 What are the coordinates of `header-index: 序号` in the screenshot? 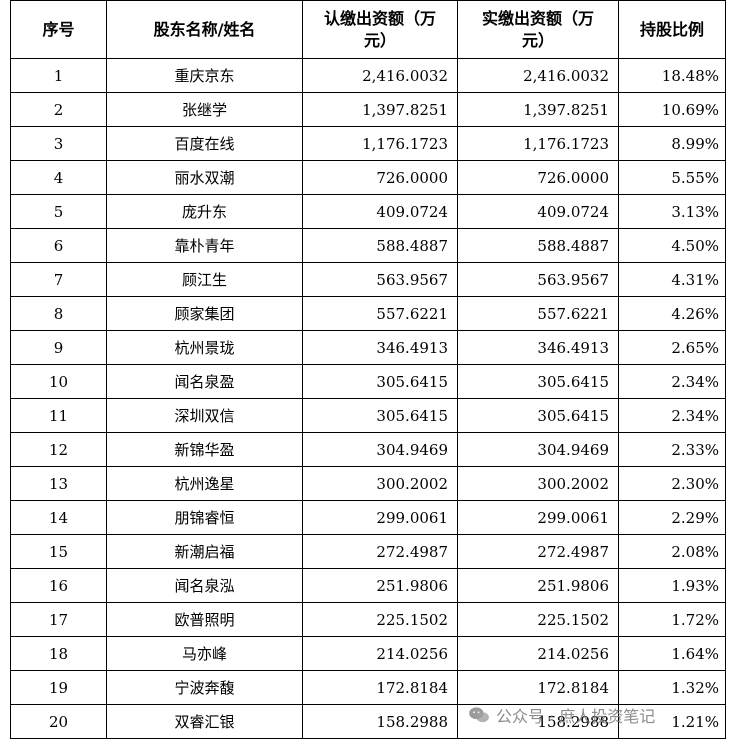 It's located at (58, 29).